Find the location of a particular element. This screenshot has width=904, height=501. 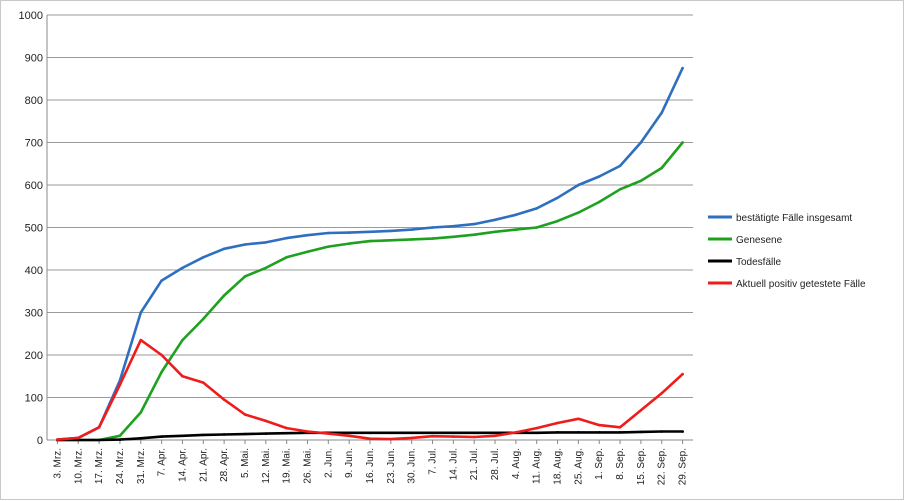

x-tick-label: 15. Sep. is located at coordinates (641, 466).